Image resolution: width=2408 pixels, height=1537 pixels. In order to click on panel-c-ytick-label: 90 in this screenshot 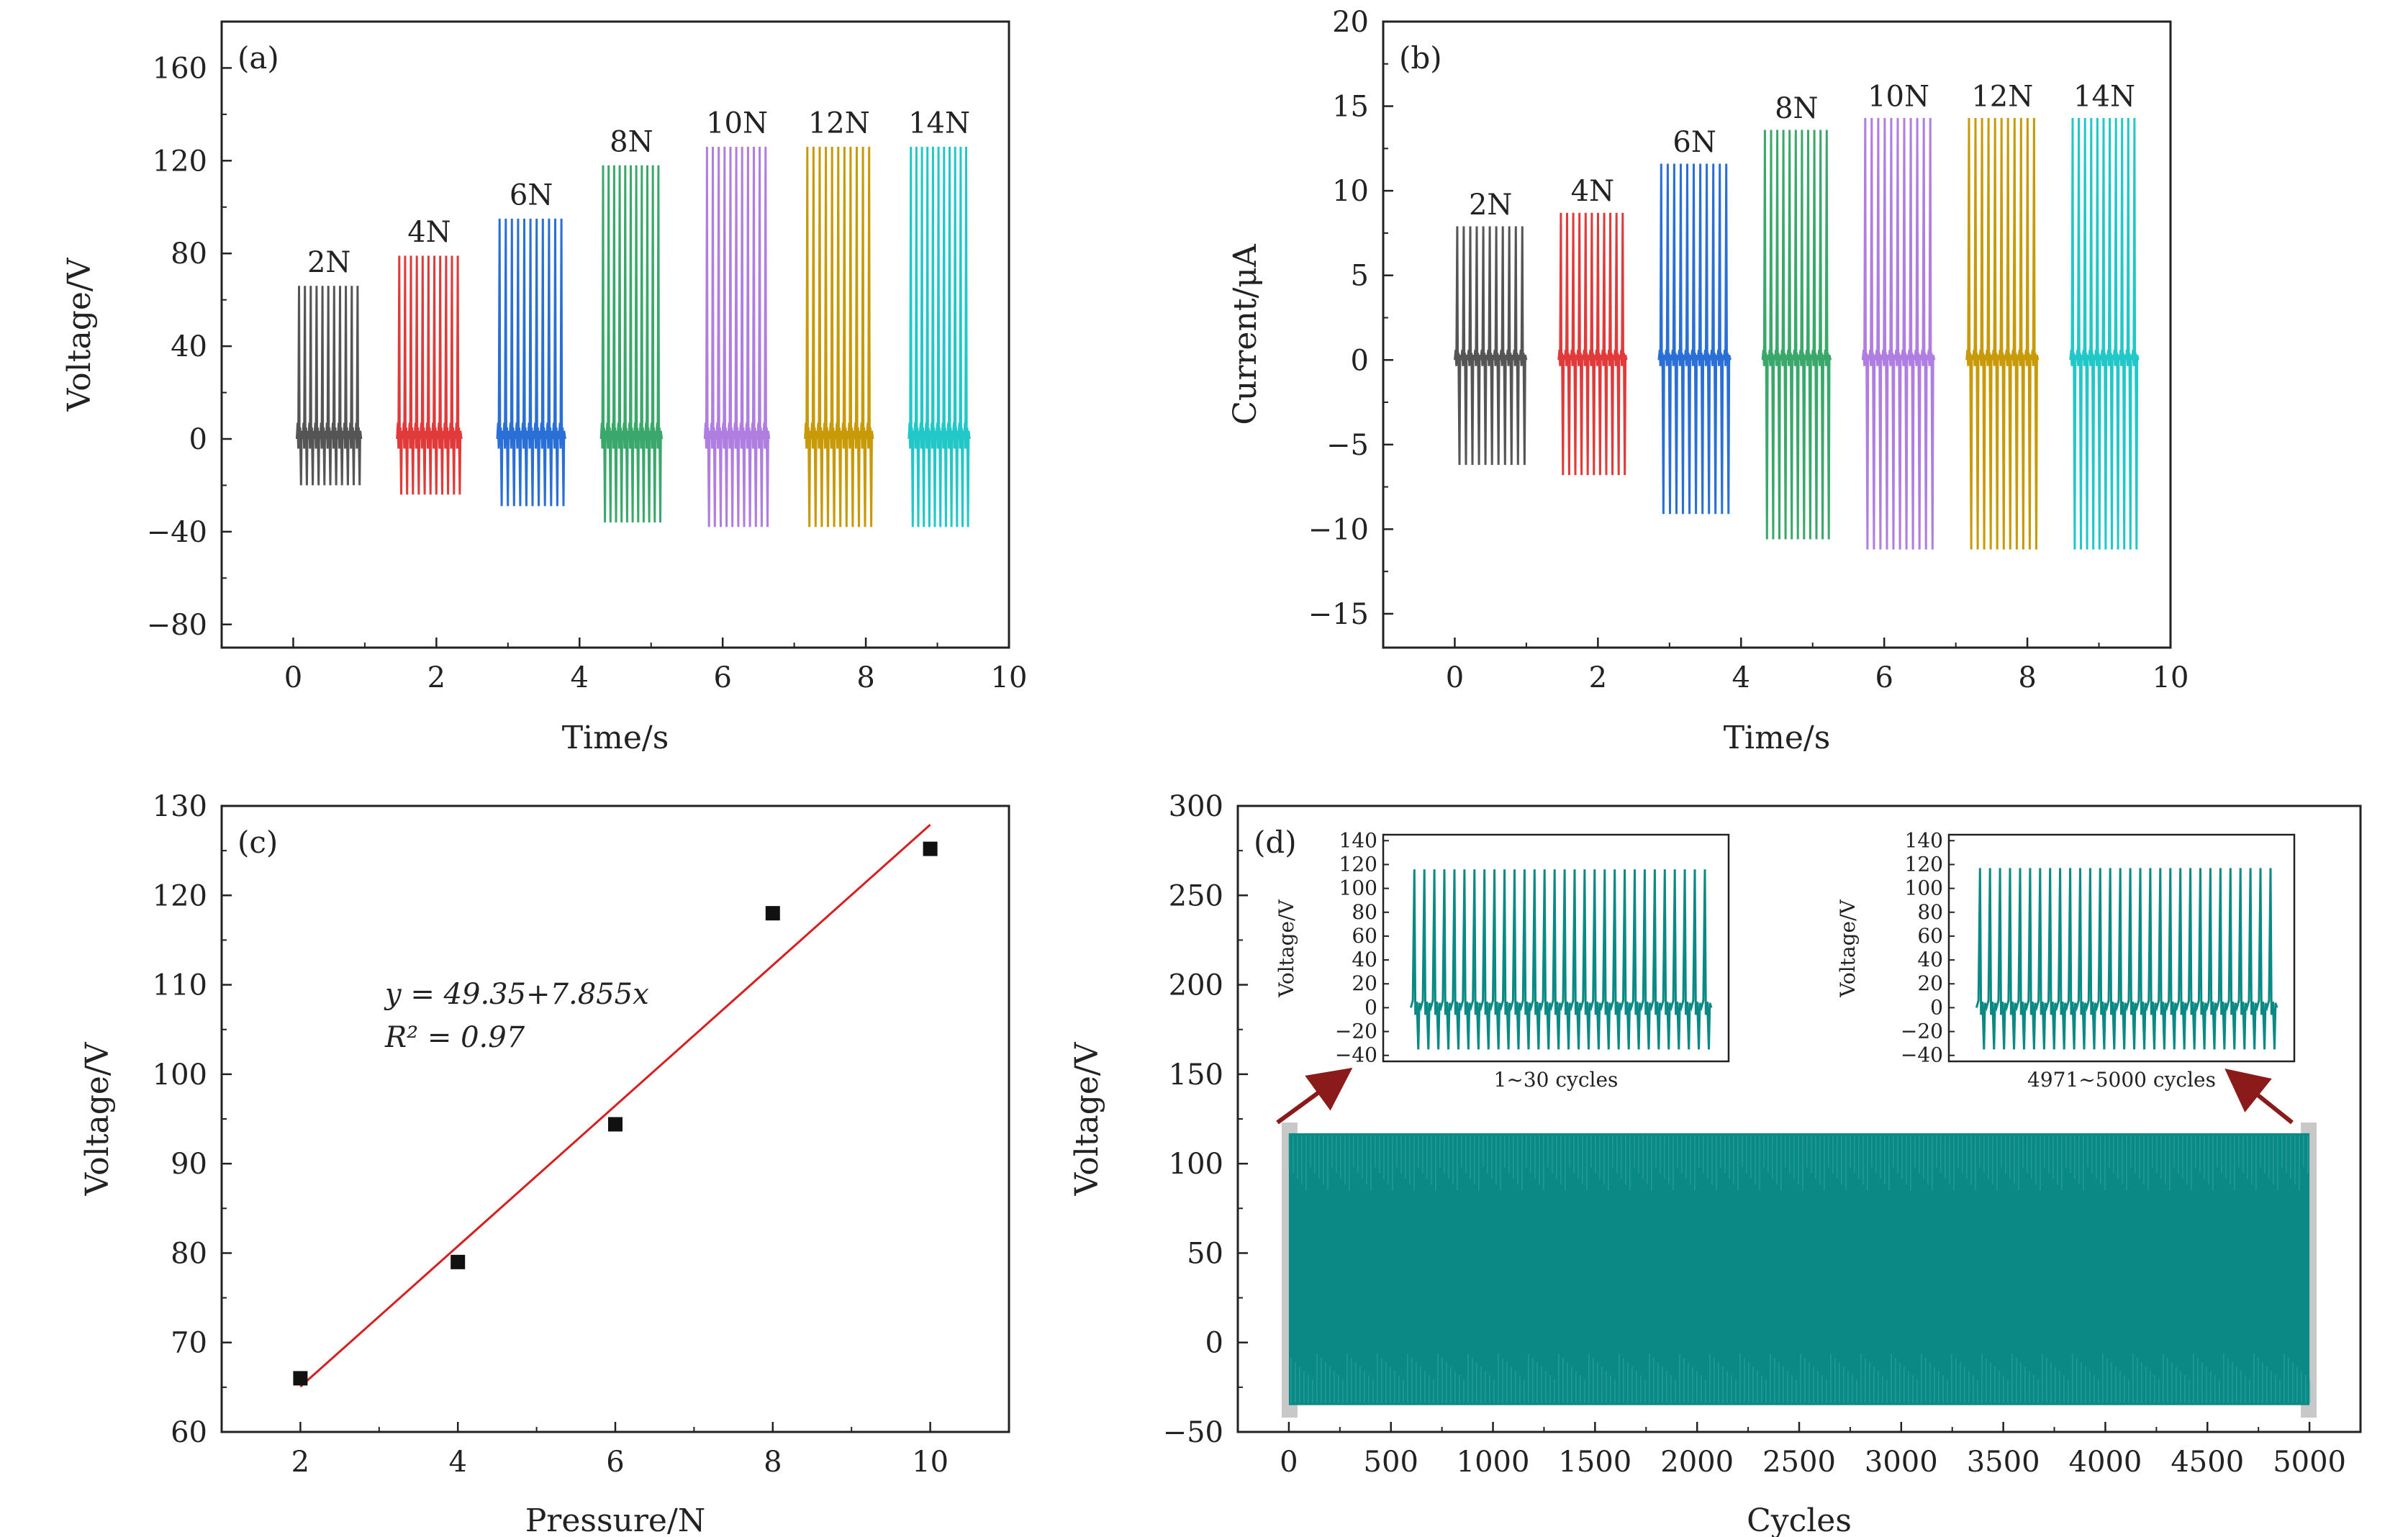, I will do `click(189, 1164)`.